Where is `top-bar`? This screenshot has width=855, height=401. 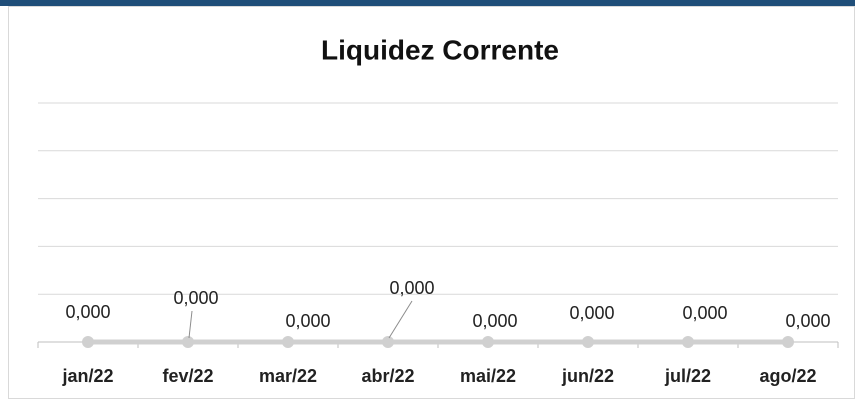
top-bar is located at coordinates (427, 3).